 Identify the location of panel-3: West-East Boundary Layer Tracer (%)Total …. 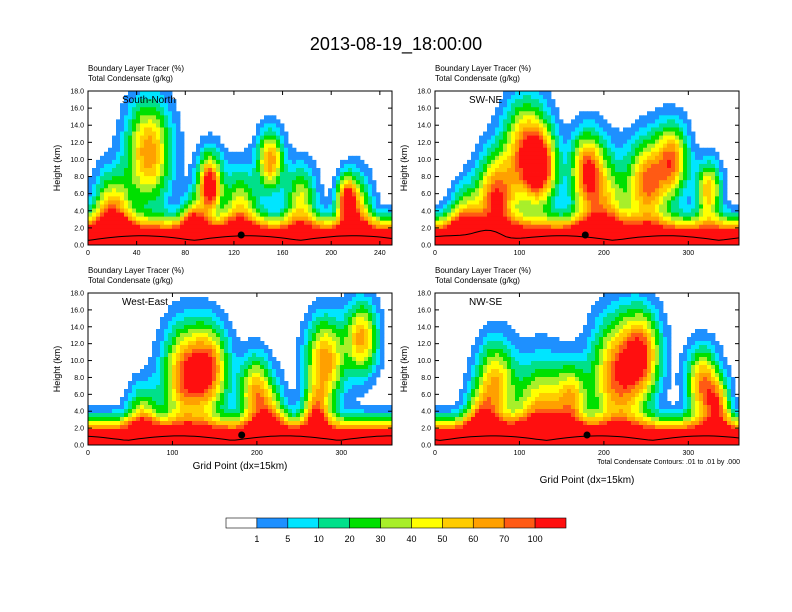
(222, 369).